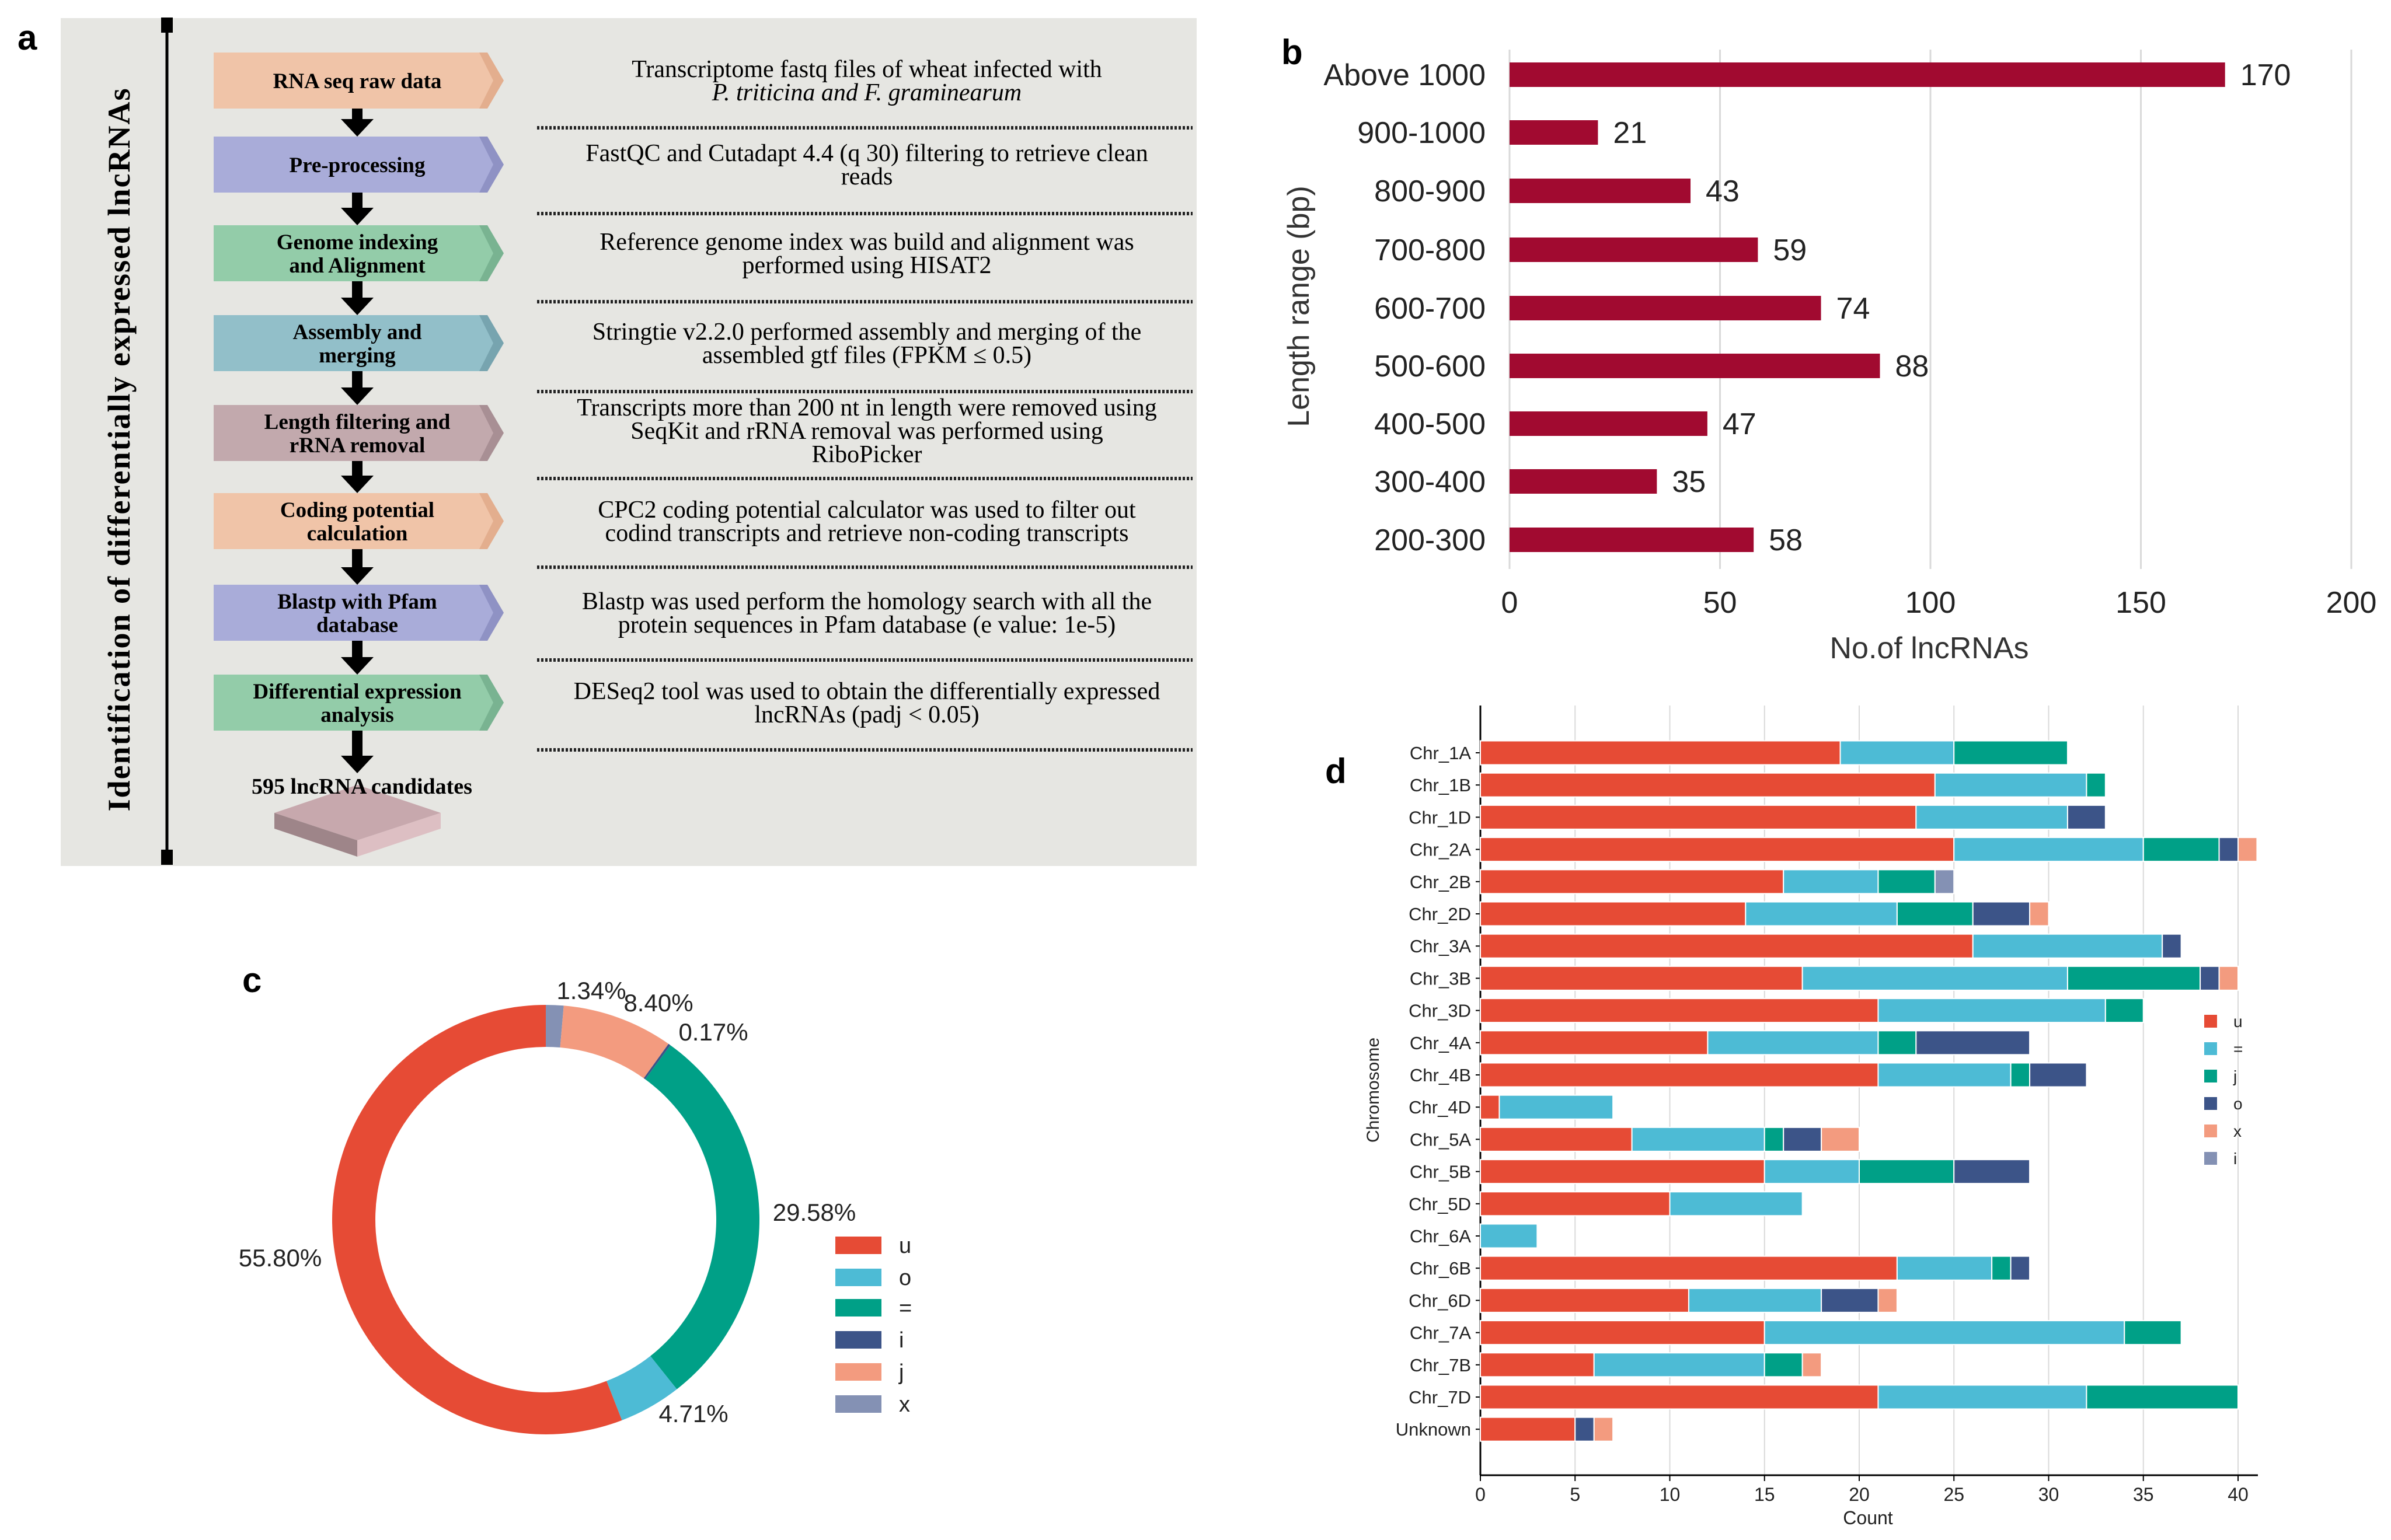  I want to click on y-tick-label: Chr_2A, so click(1440, 850).